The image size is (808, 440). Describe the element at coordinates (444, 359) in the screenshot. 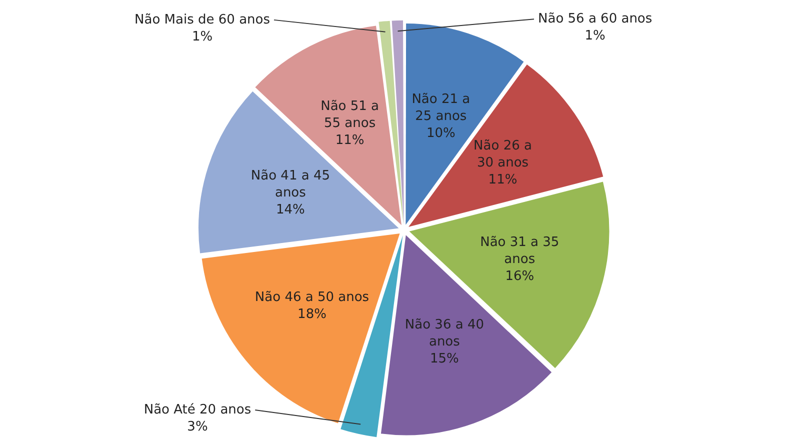

I see `data-label: 15%` at that location.